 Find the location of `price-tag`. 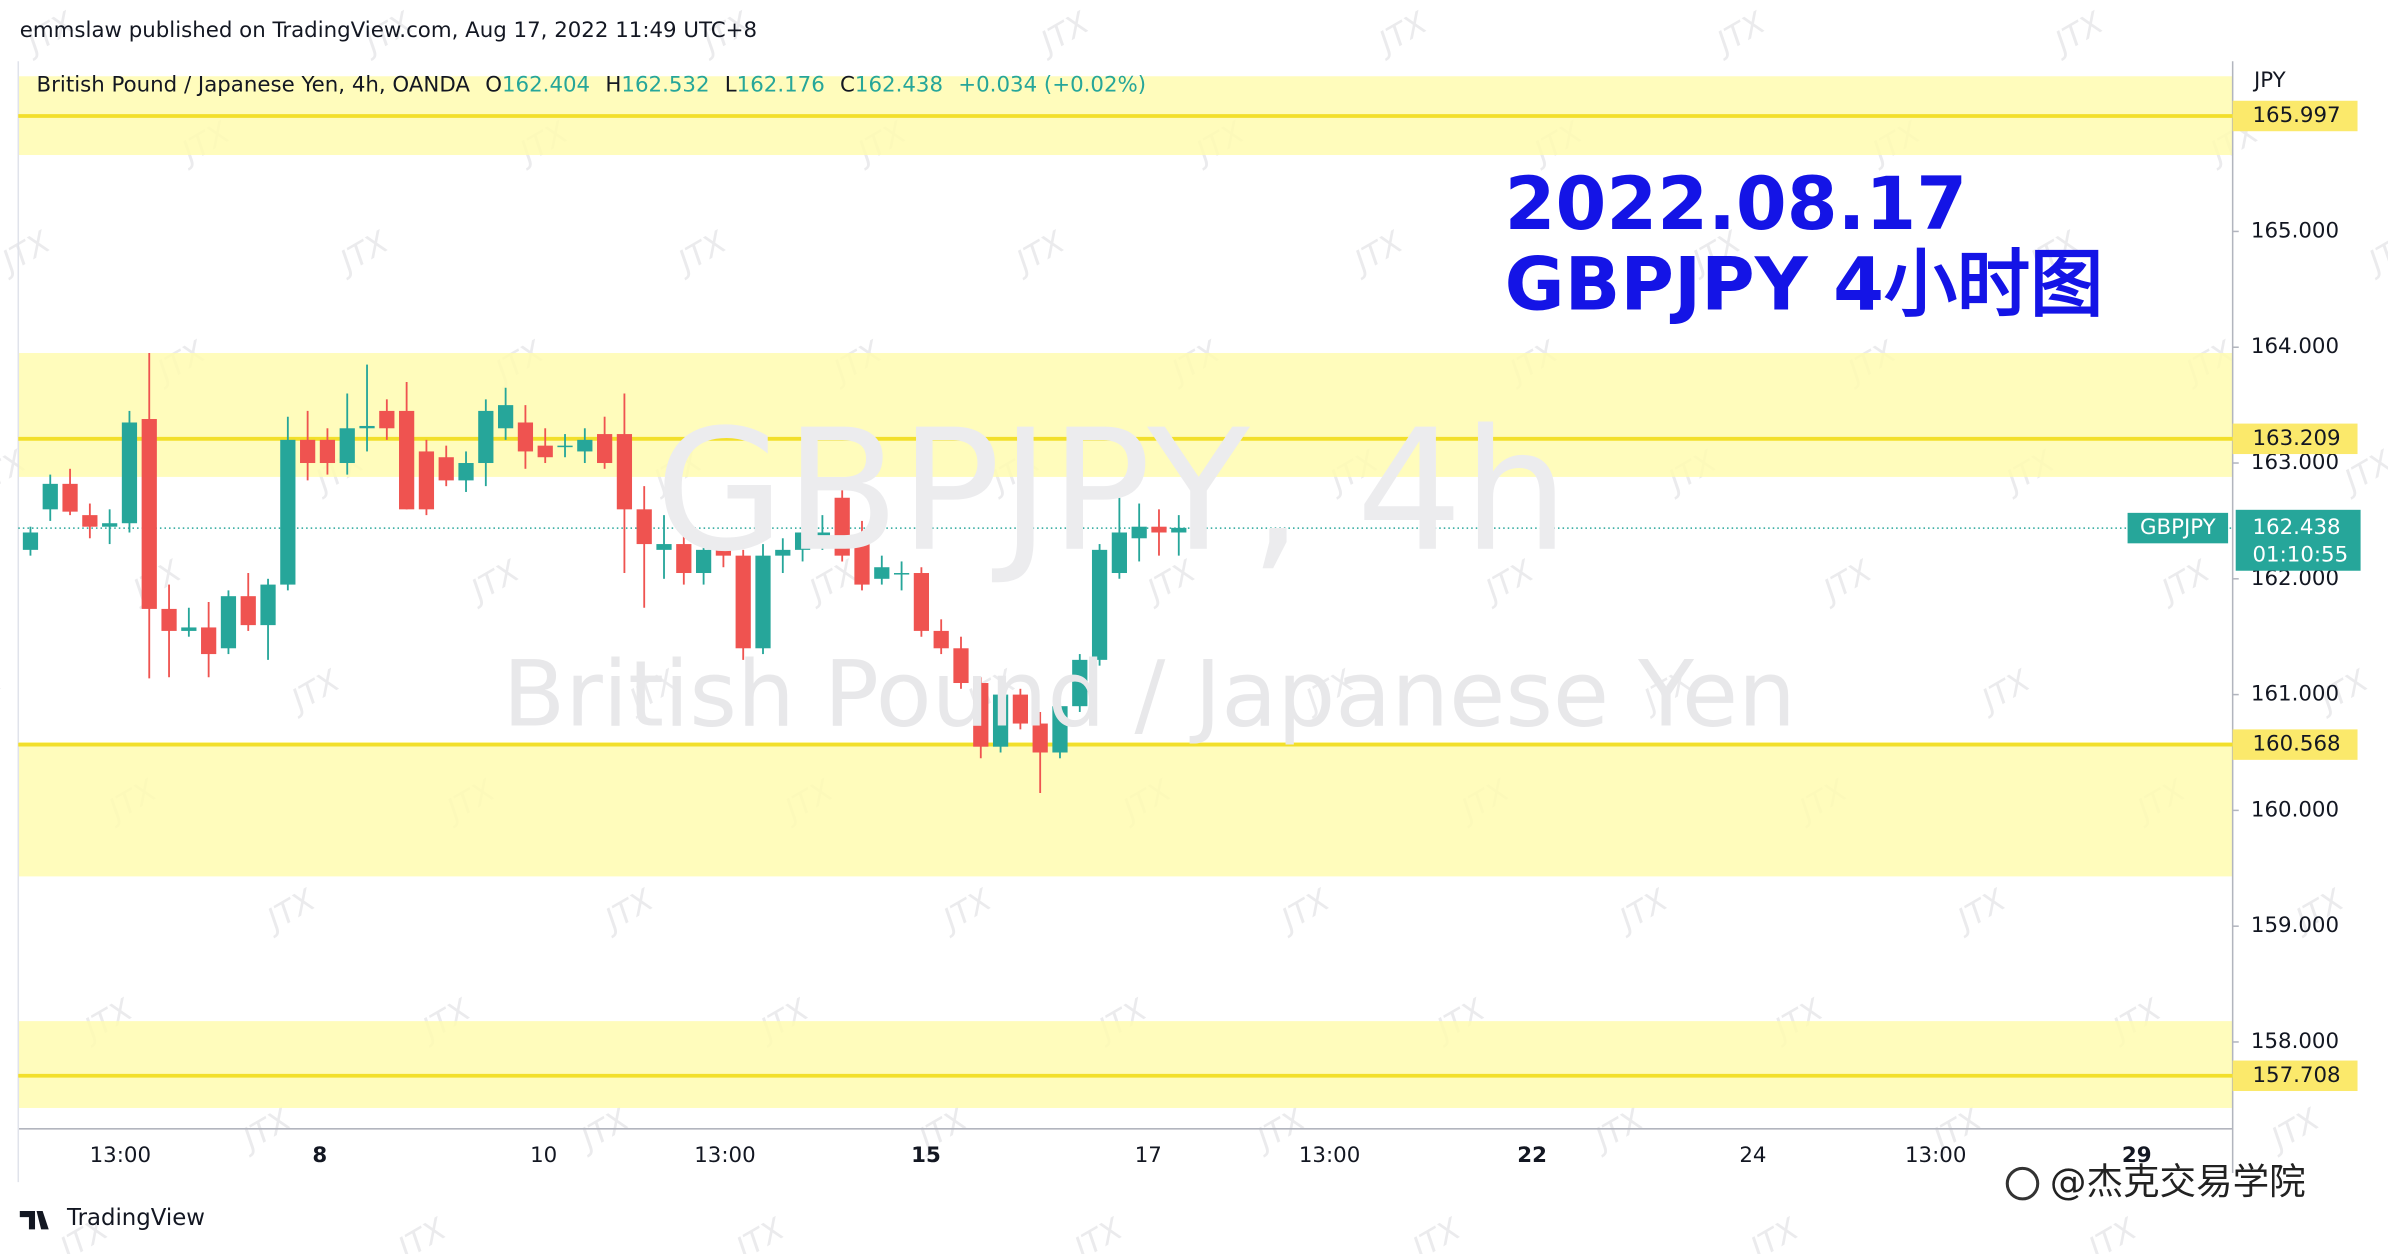

price-tag is located at coordinates (2178, 528).